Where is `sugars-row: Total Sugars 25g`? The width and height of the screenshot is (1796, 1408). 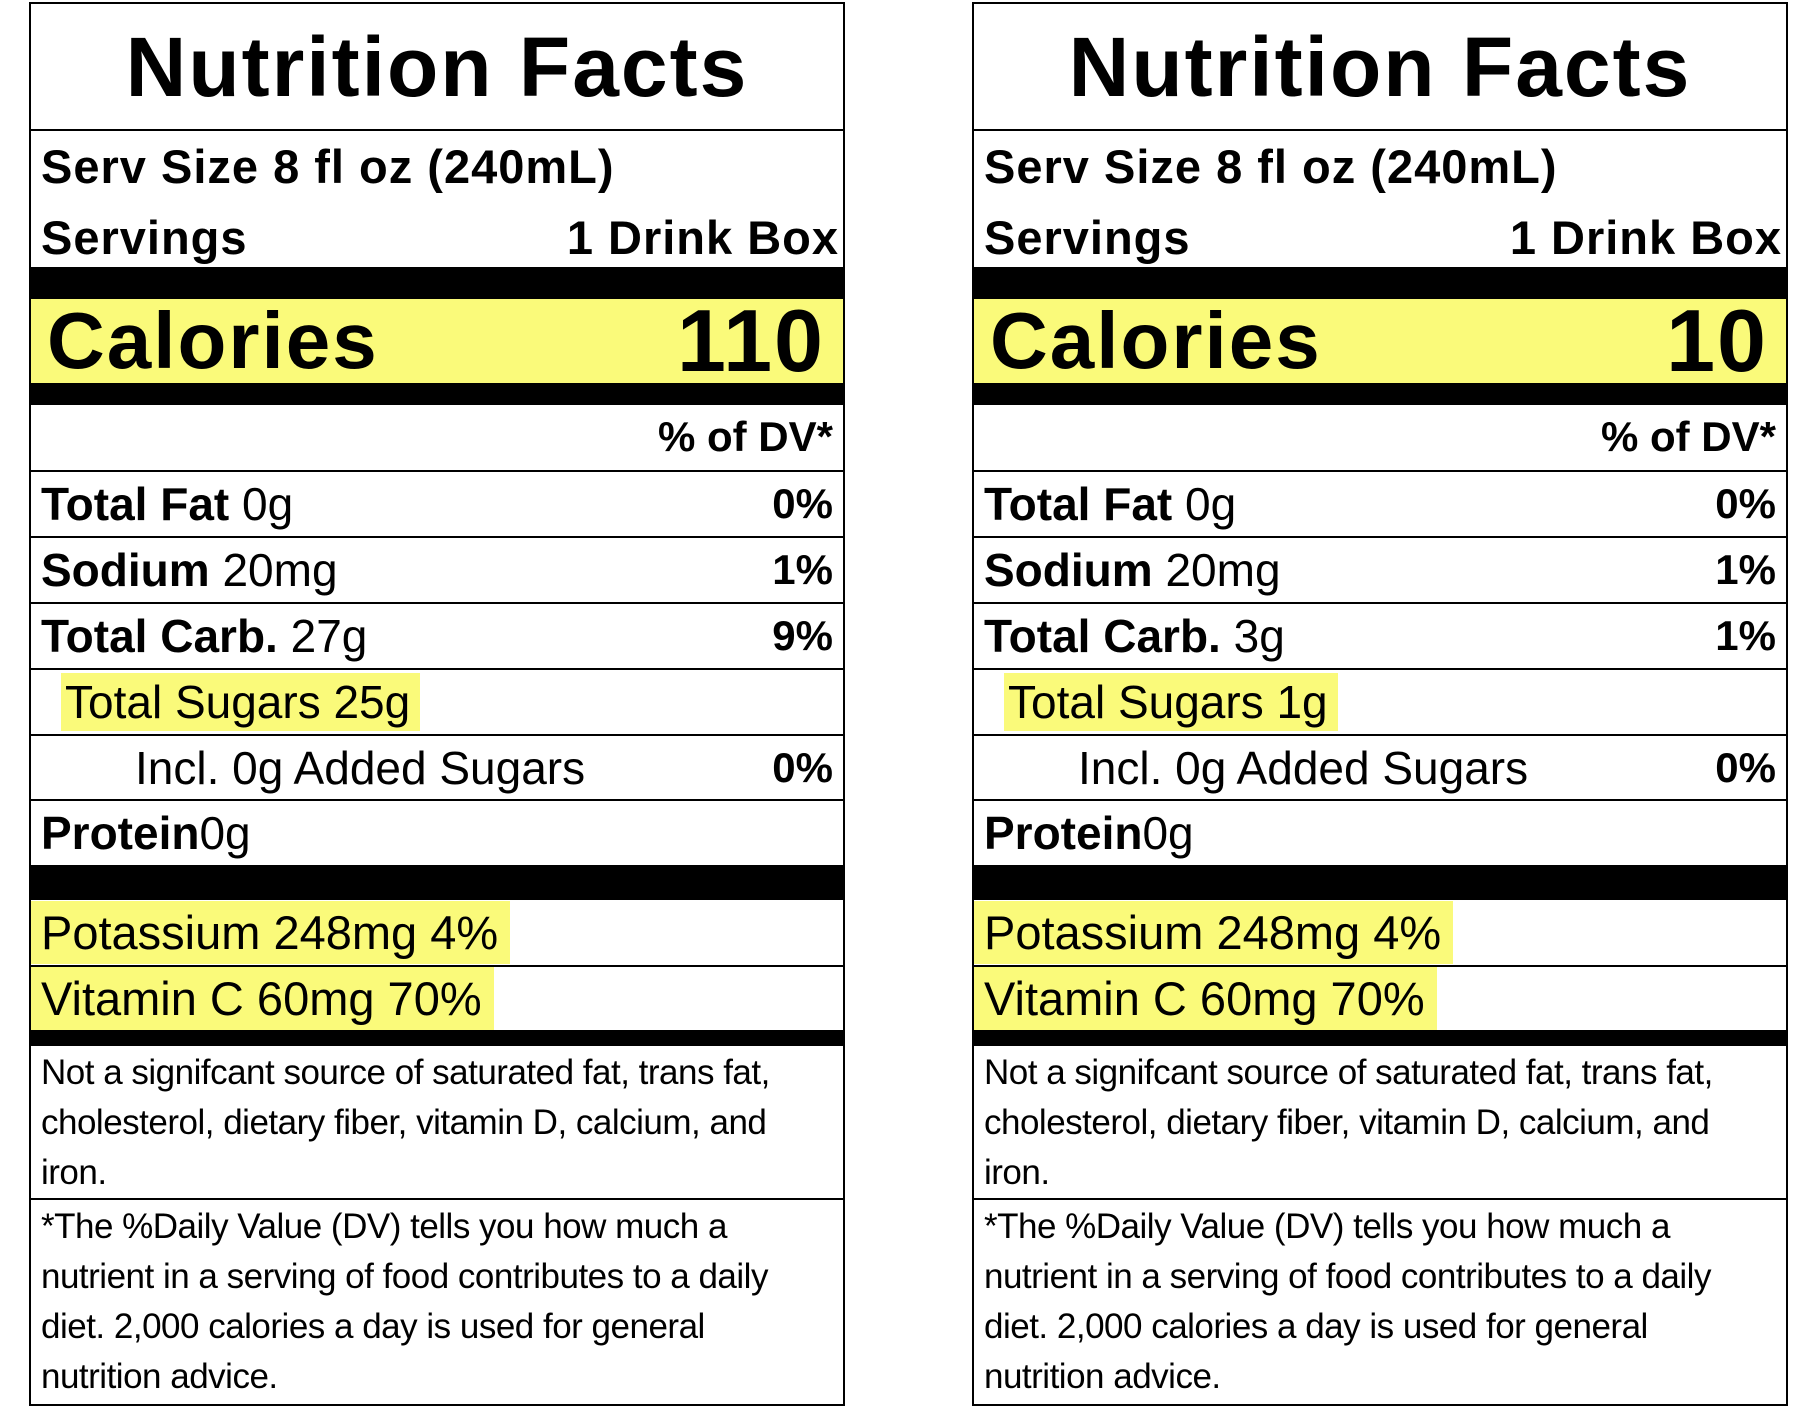 sugars-row: Total Sugars 25g is located at coordinates (437, 700).